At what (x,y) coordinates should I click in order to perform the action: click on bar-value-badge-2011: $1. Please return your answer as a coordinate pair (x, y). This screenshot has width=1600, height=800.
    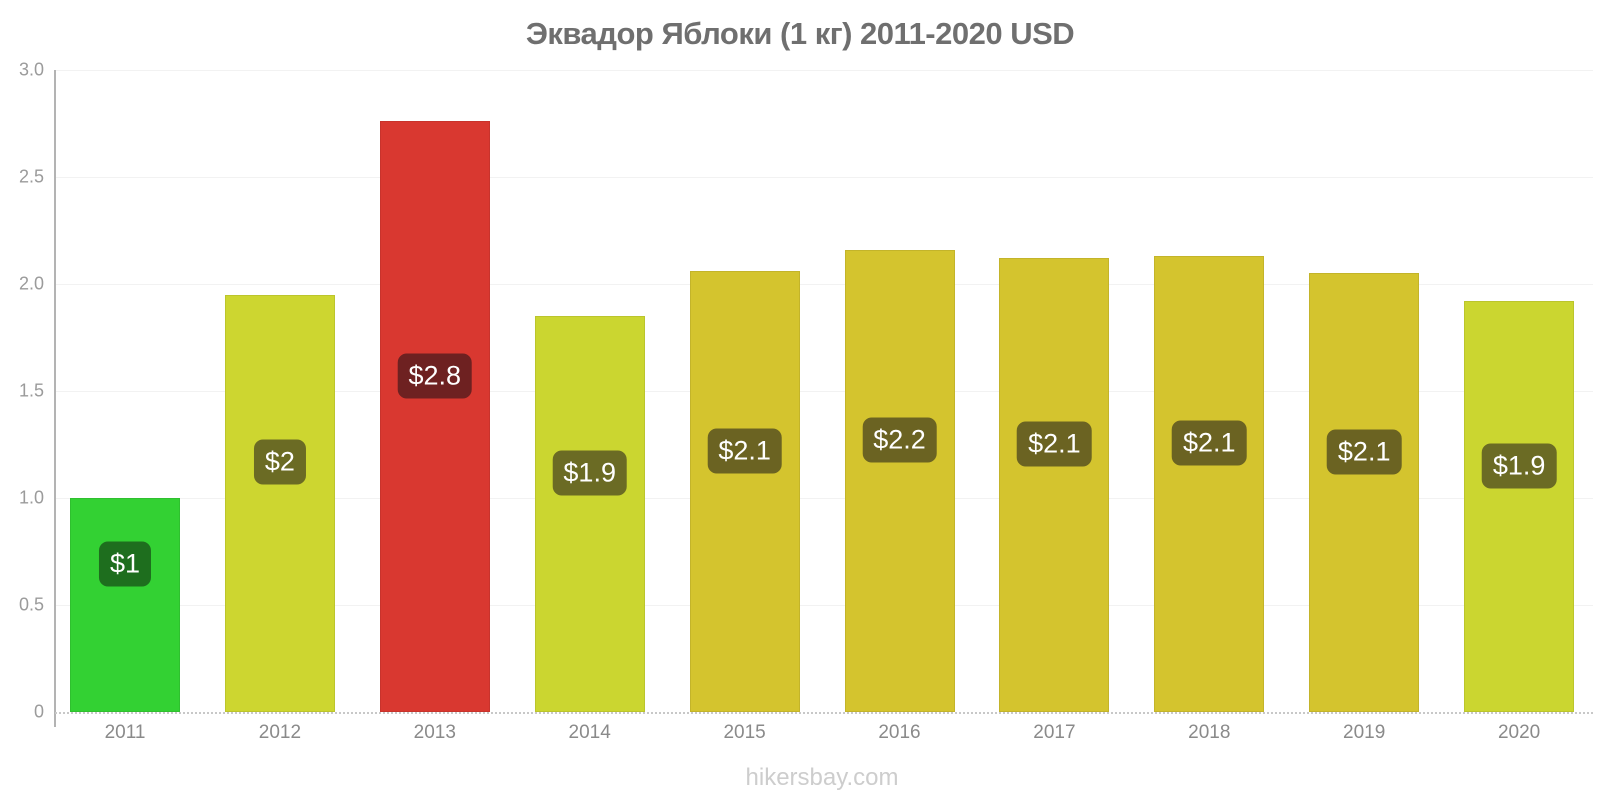
    Looking at the image, I should click on (125, 564).